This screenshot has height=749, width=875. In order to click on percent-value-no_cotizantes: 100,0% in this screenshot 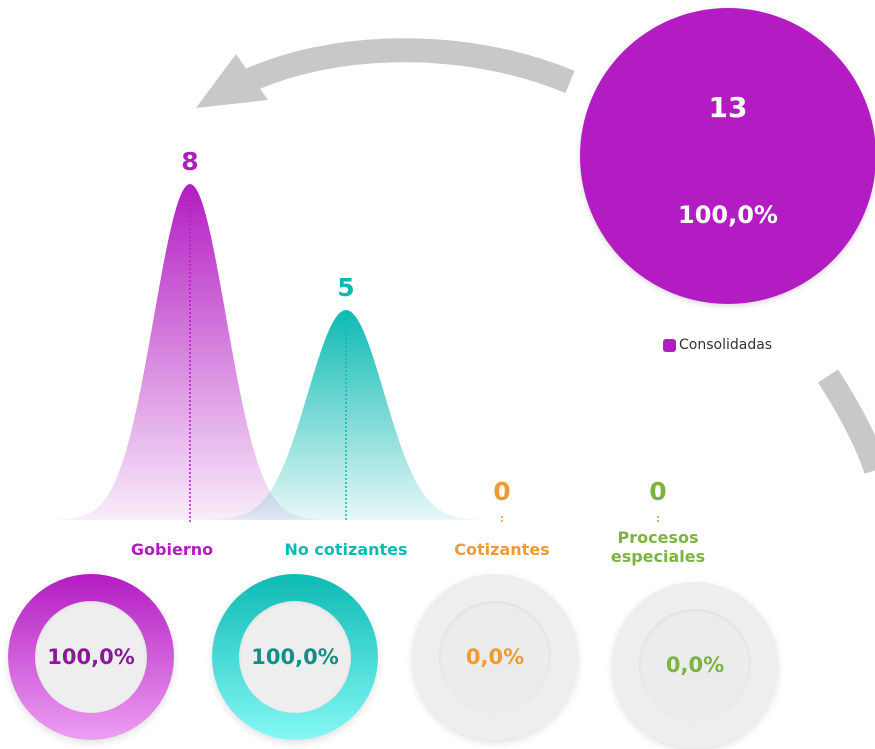, I will do `click(295, 657)`.